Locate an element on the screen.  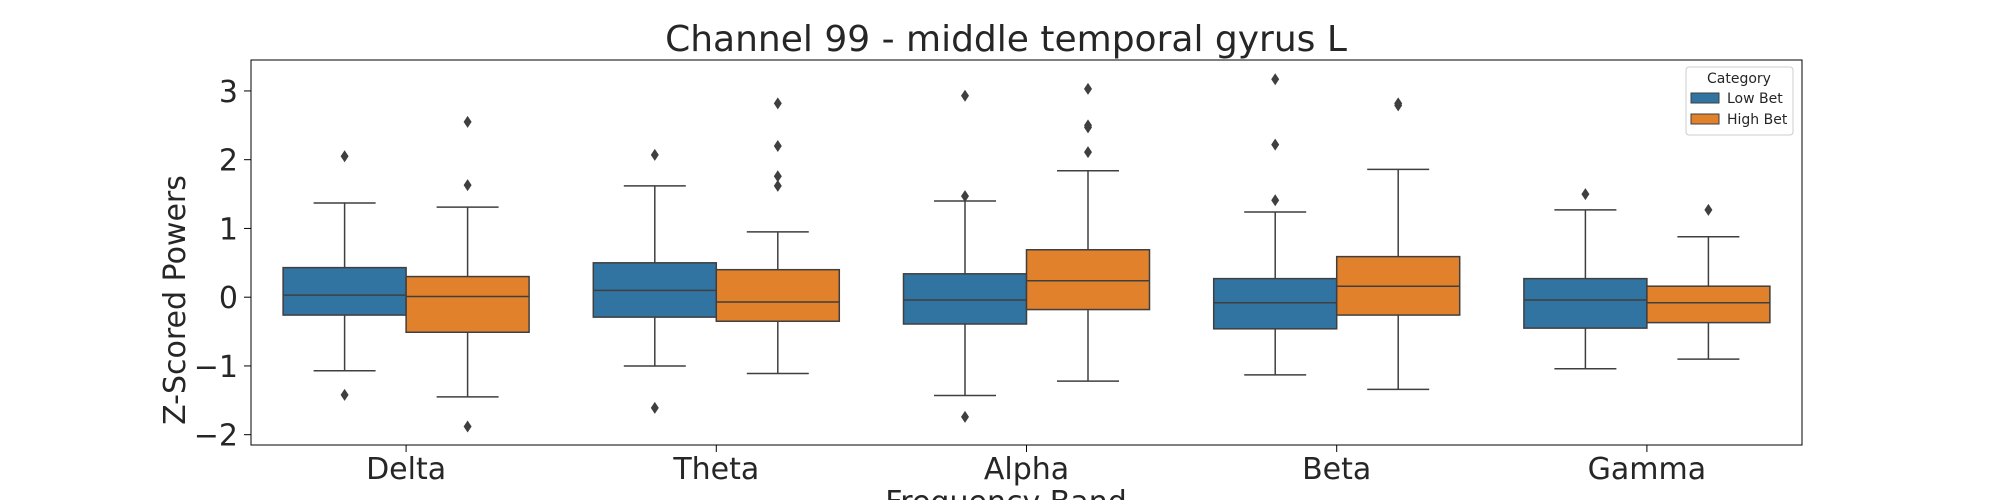
x-tick-label: Delta is located at coordinates (406, 469).